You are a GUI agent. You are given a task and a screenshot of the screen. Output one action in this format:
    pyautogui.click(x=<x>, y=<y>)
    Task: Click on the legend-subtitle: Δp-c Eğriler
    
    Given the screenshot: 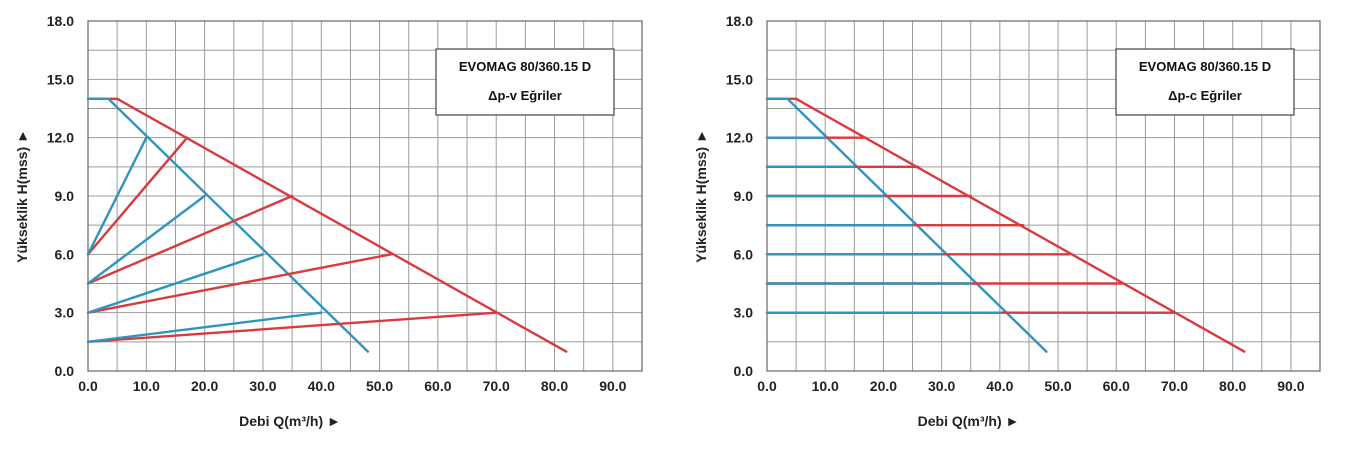 What is the action you would take?
    pyautogui.click(x=1205, y=95)
    